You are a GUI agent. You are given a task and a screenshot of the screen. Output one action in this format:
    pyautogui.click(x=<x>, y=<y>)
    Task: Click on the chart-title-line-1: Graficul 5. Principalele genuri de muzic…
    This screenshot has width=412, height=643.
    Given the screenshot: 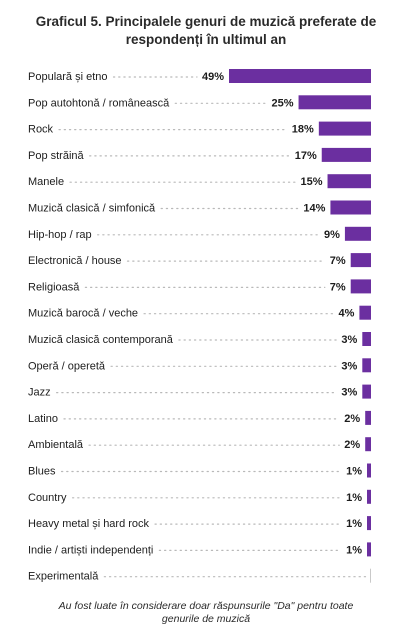 What is the action you would take?
    pyautogui.click(x=206, y=21)
    